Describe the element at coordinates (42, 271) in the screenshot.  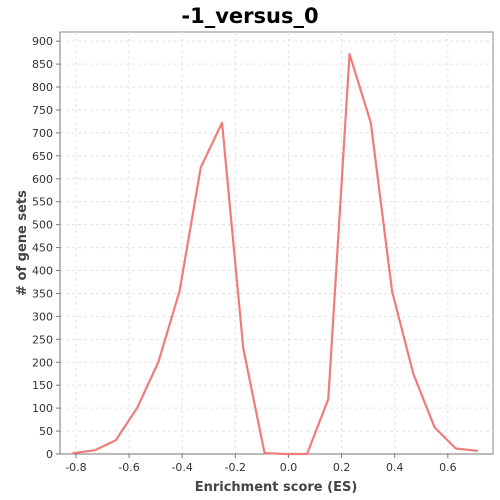
I see `y-tick-label: 400` at that location.